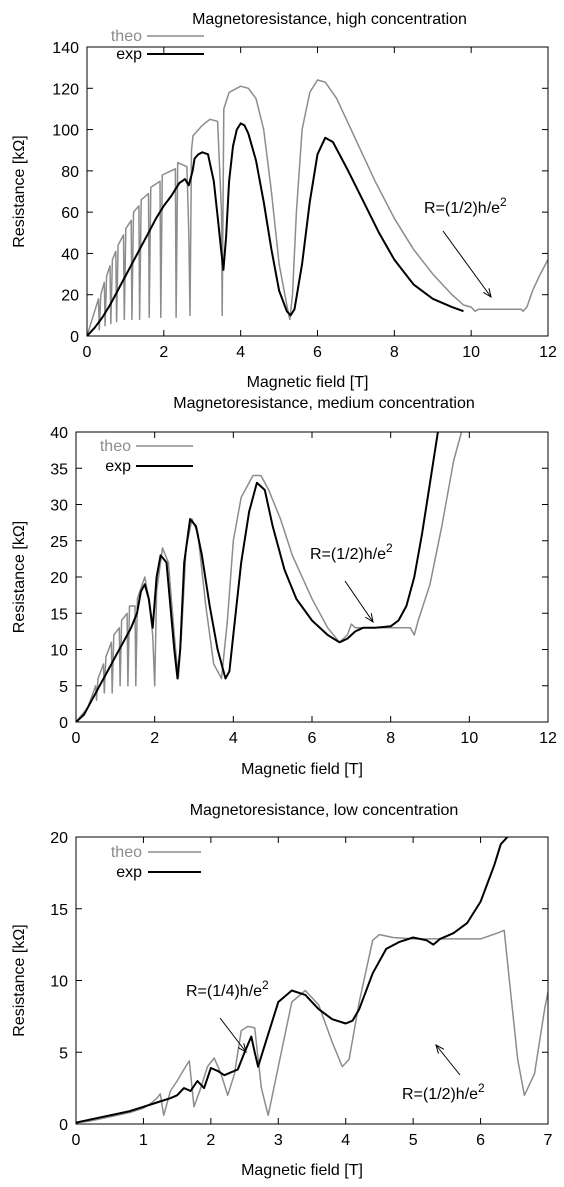 This screenshot has height=1187, width=564. What do you see at coordinates (65, 89) in the screenshot?
I see `y-tick-label: 120` at bounding box center [65, 89].